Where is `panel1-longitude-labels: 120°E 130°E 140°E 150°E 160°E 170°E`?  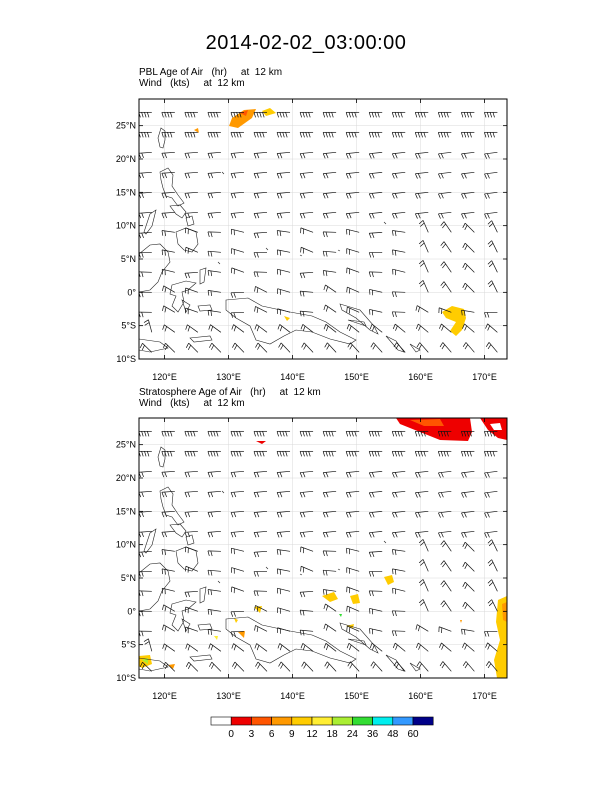
panel1-longitude-labels: 120°E 130°E 140°E 150°E 160°E 170°E is located at coordinates (324, 377).